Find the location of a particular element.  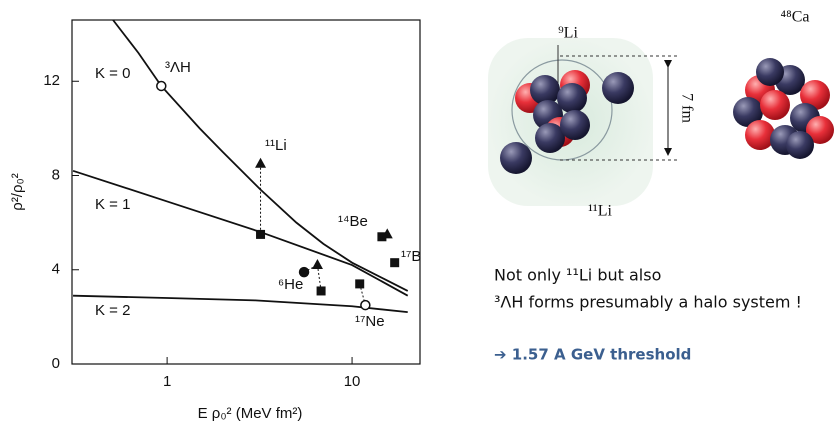

note-line: ³ΛH forms presumably a halo system ! is located at coordinates (648, 302).